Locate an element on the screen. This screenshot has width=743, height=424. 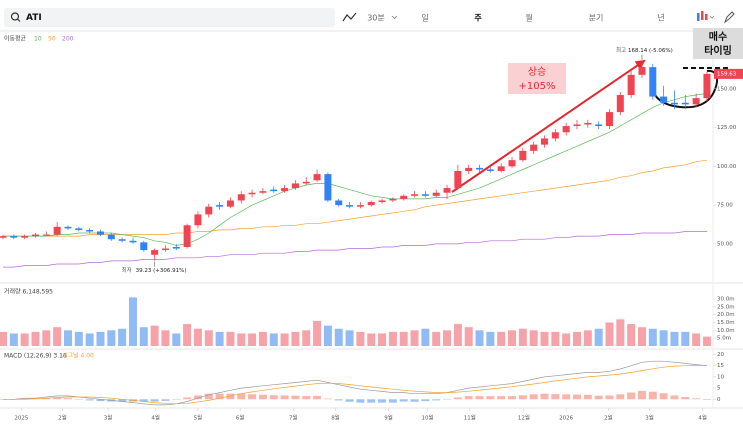
interval-tab: 월 is located at coordinates (528, 18).